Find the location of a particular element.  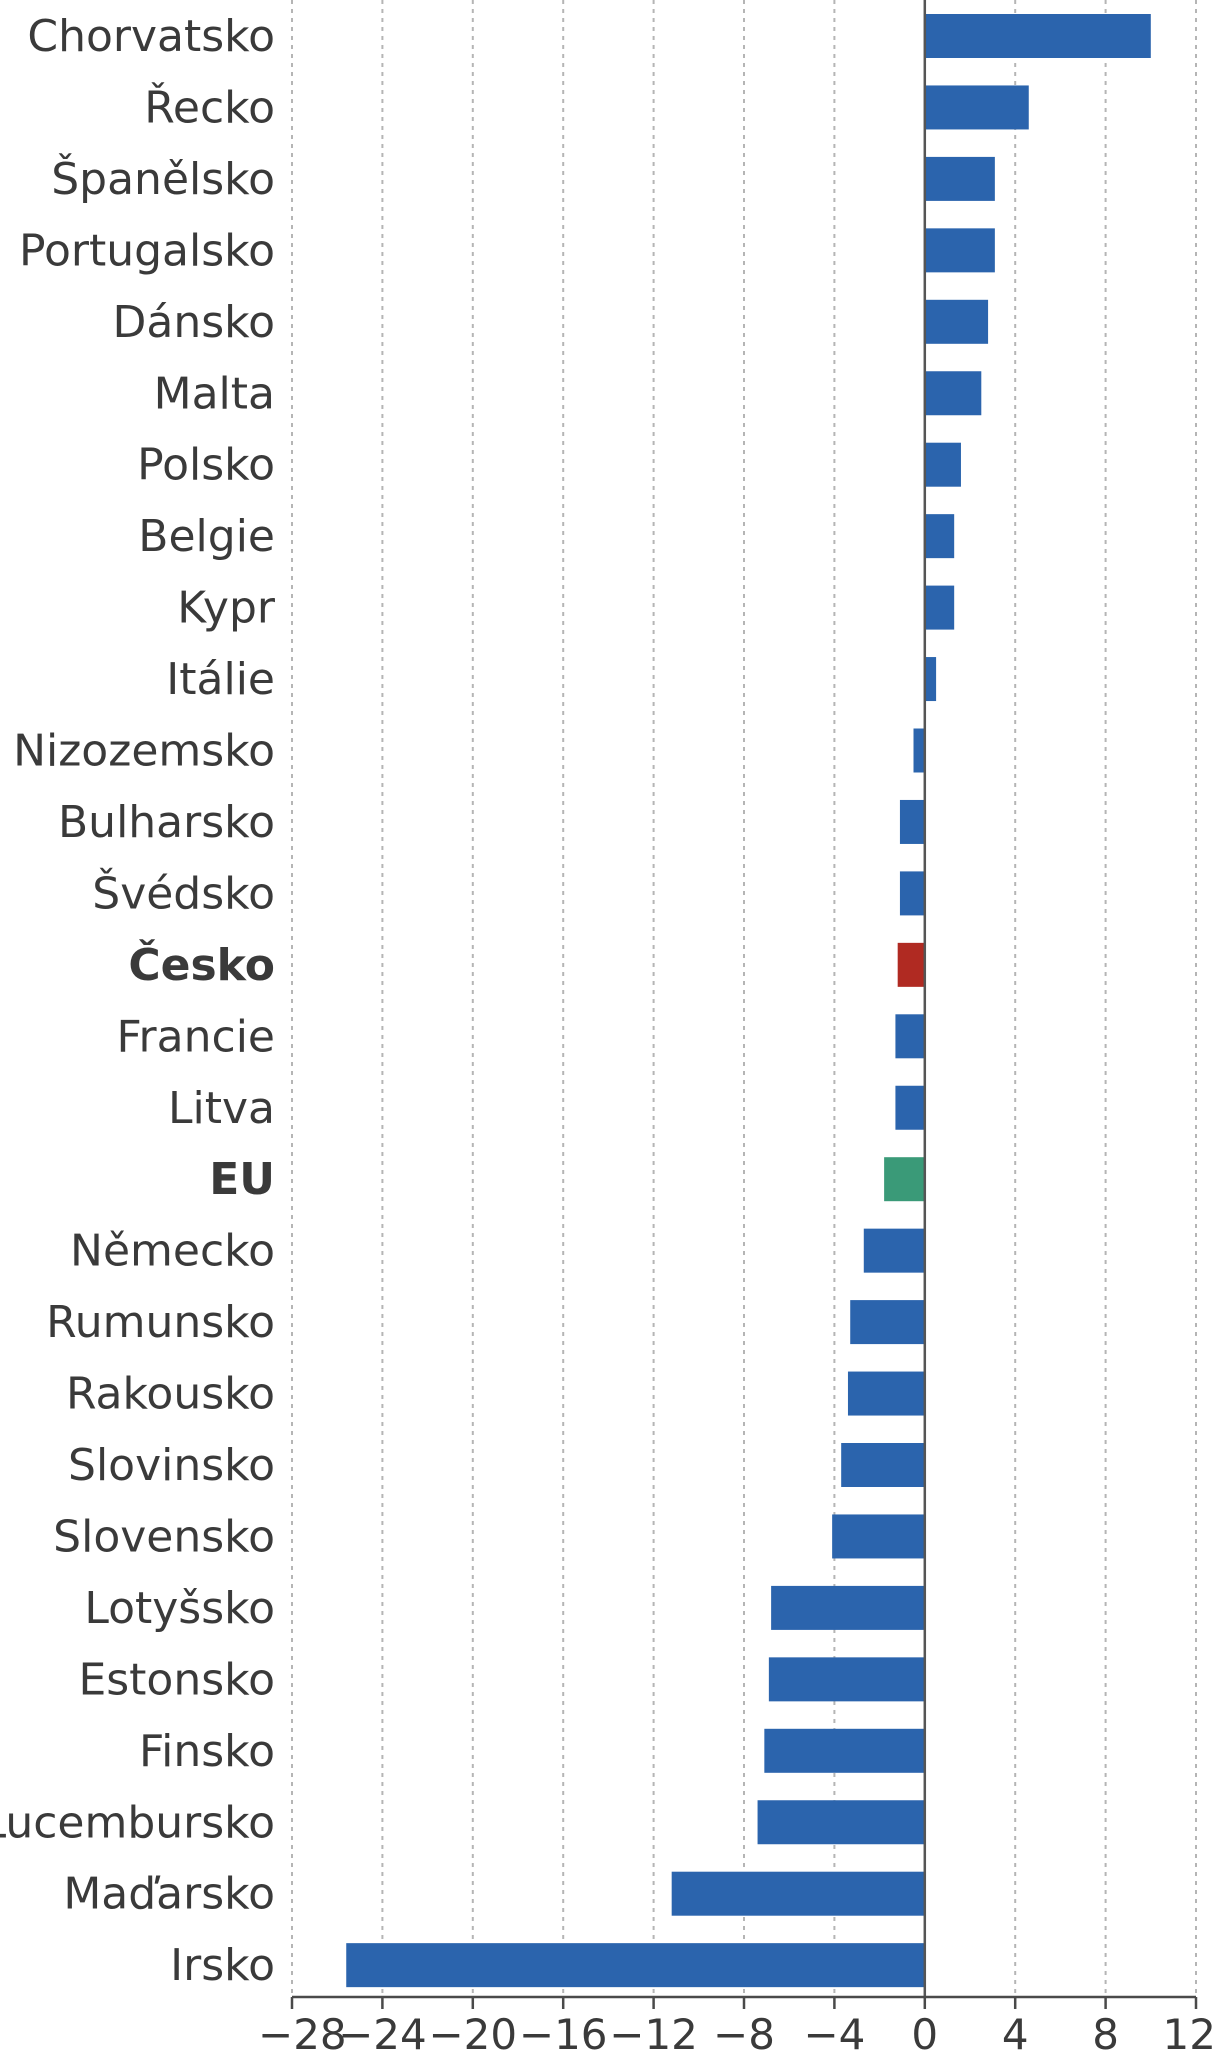

x-tick-label: −24 is located at coordinates (382, 2034).